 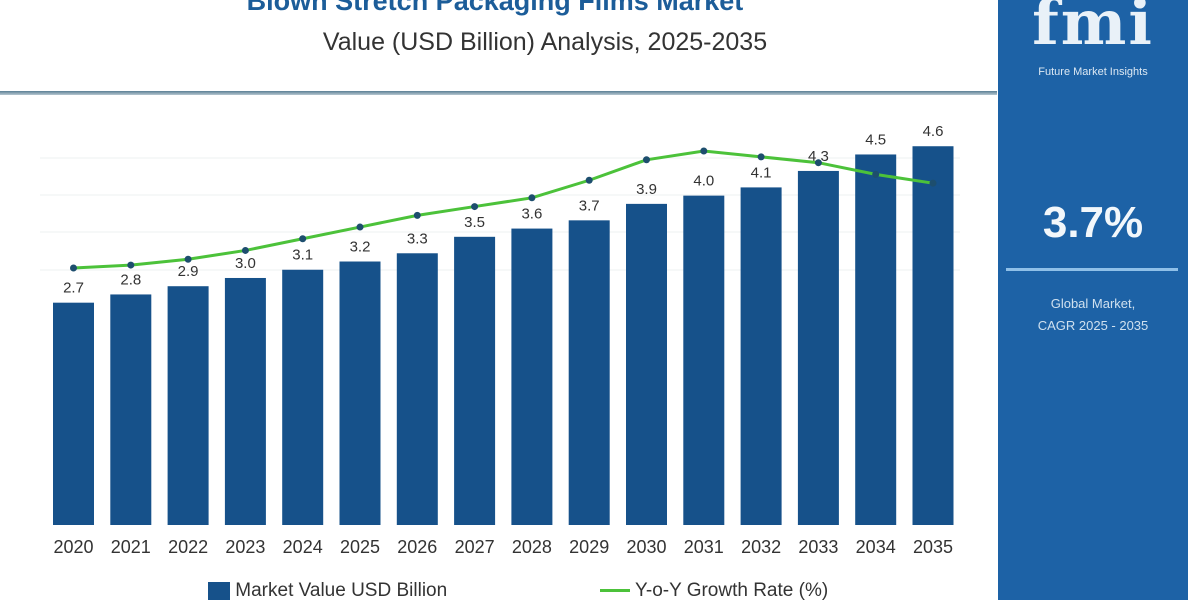 What do you see at coordinates (360, 393) in the screenshot?
I see `bar-2025` at bounding box center [360, 393].